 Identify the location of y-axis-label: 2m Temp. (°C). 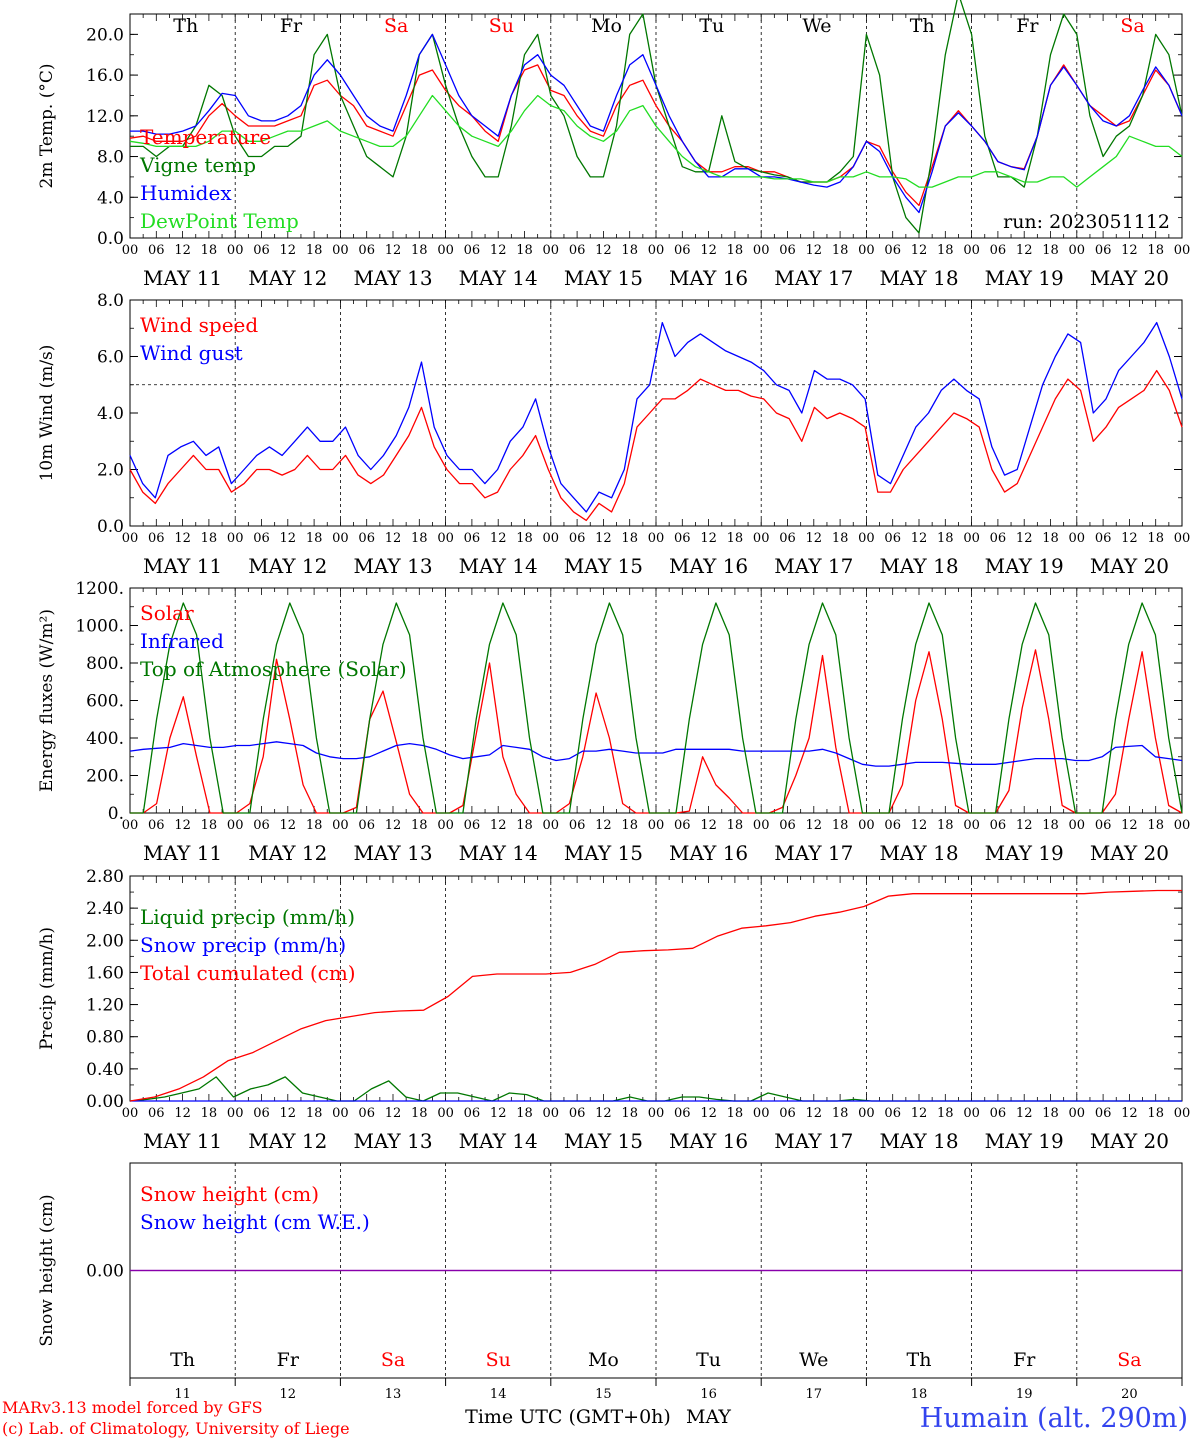
(47, 125).